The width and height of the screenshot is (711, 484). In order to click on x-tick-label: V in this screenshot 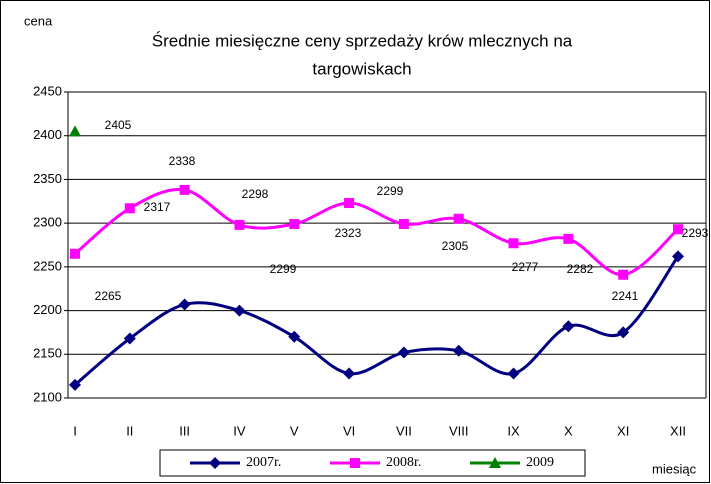, I will do `click(294, 430)`.